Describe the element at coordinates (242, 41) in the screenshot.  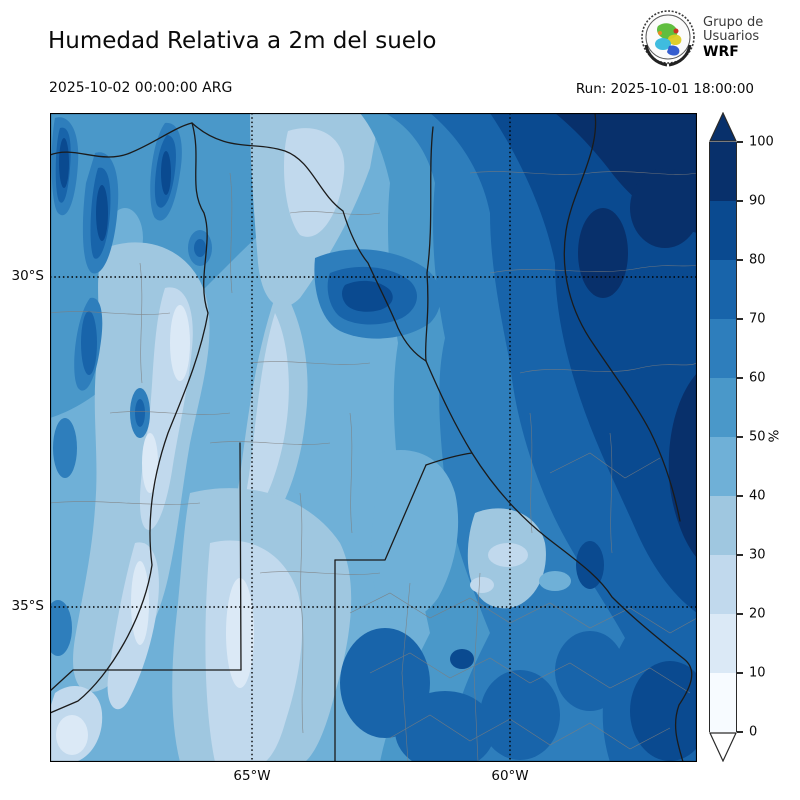
I see `page-title: Humedad Relativa a 2m del suelo` at that location.